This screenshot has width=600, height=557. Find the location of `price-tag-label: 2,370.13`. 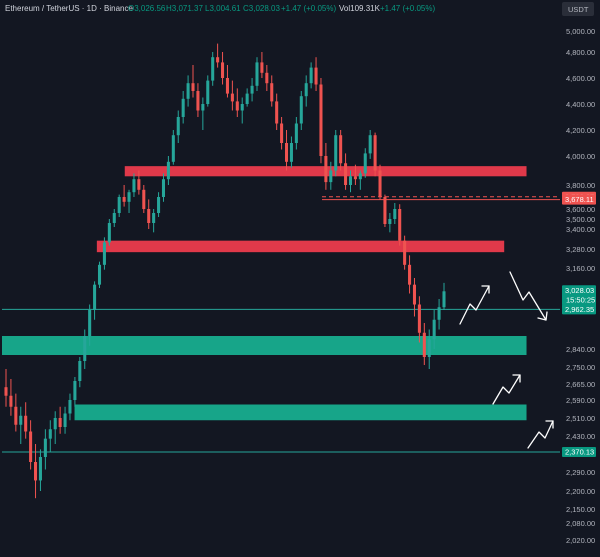

price-tag-label: 2,370.13 is located at coordinates (579, 451).